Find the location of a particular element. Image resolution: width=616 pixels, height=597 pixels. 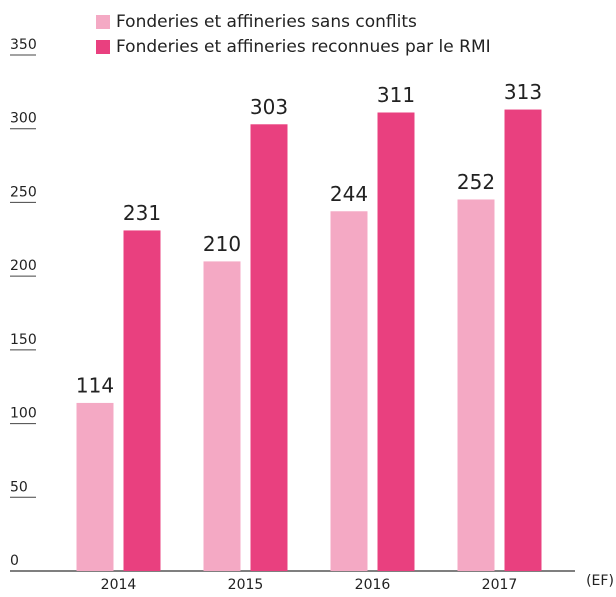

y-tick-label: 300 is located at coordinates (23, 119).